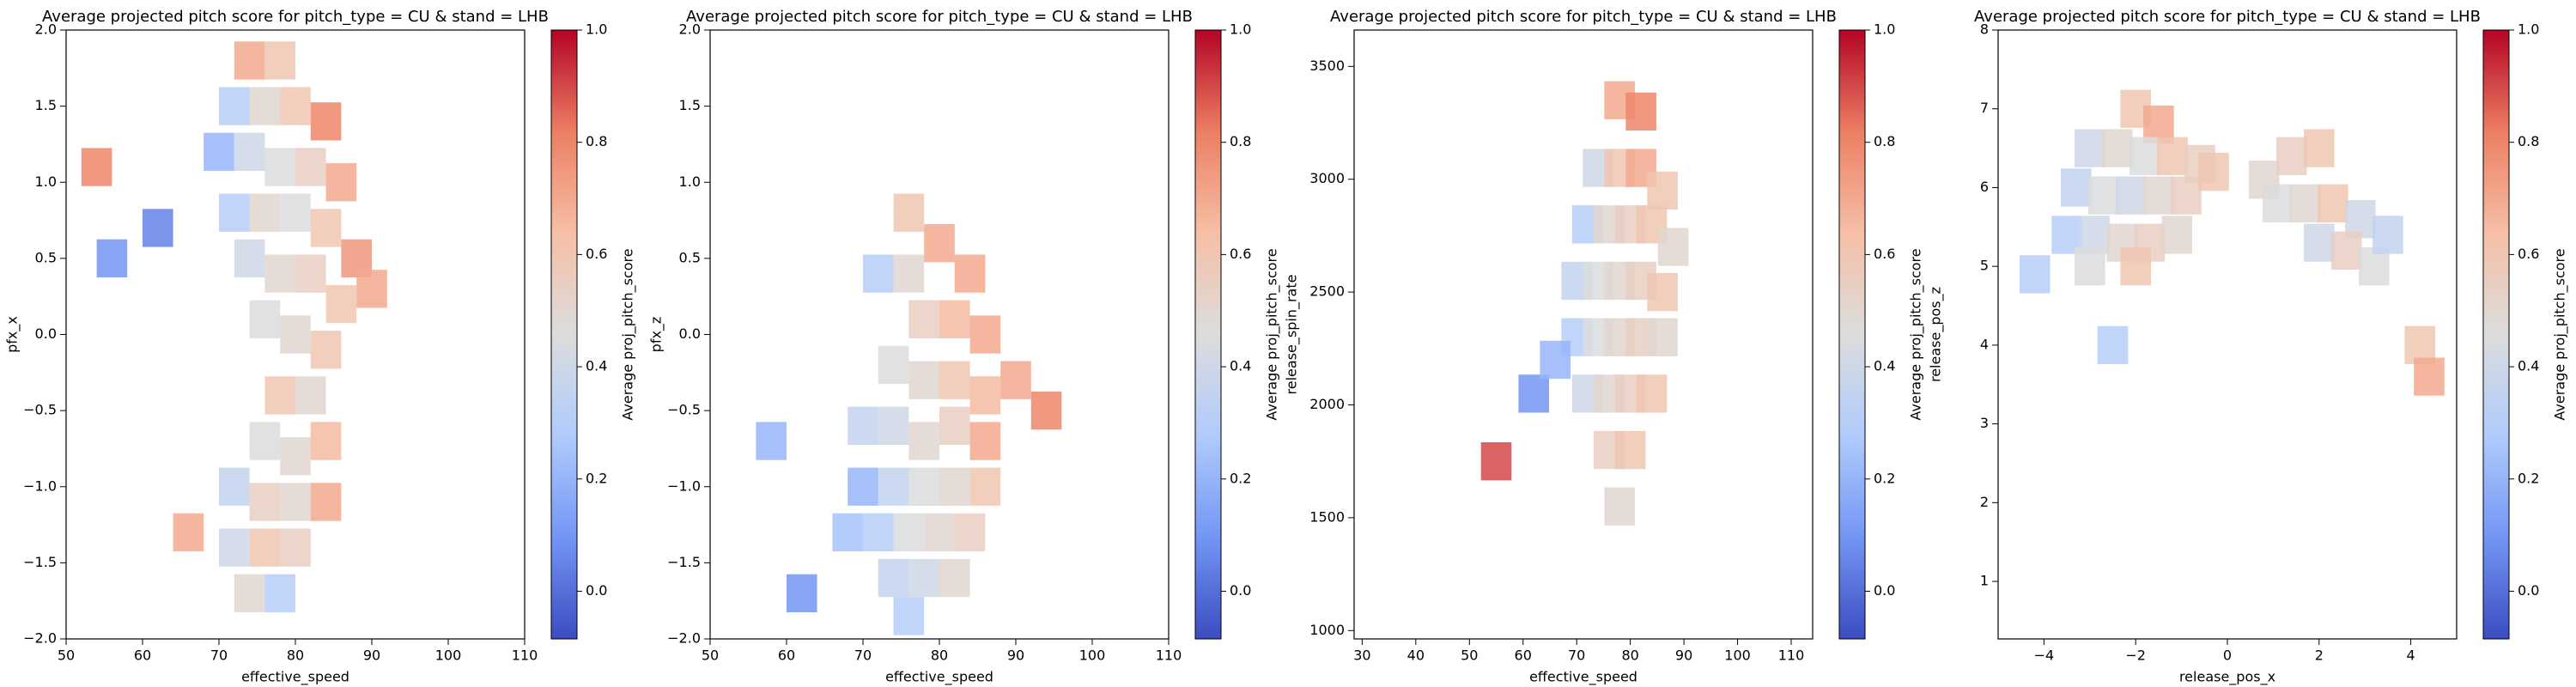 The width and height of the screenshot is (2576, 687). Describe the element at coordinates (656, 335) in the screenshot. I see `y-axis-label: pfx_z` at that location.